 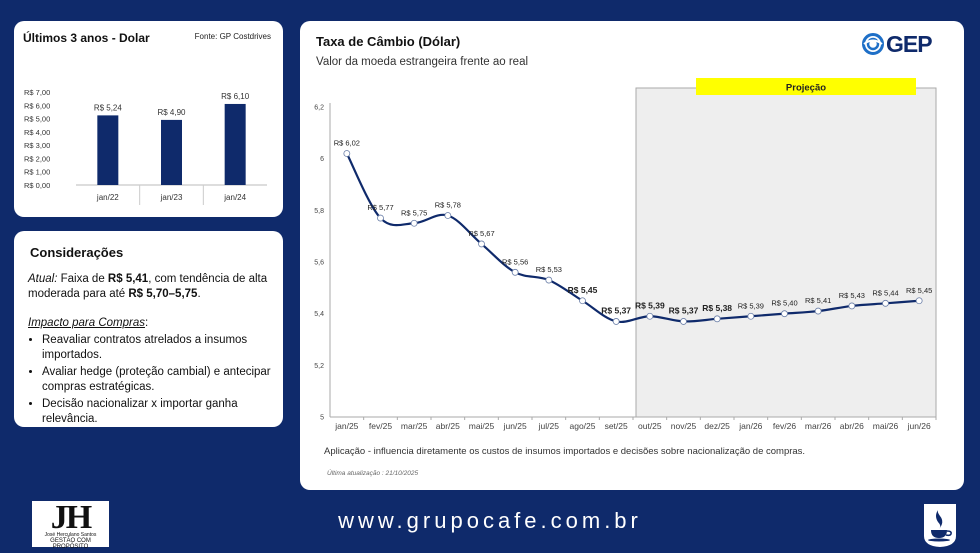 I want to click on target-range: R$ 5,70–5,75, so click(x=163, y=294).